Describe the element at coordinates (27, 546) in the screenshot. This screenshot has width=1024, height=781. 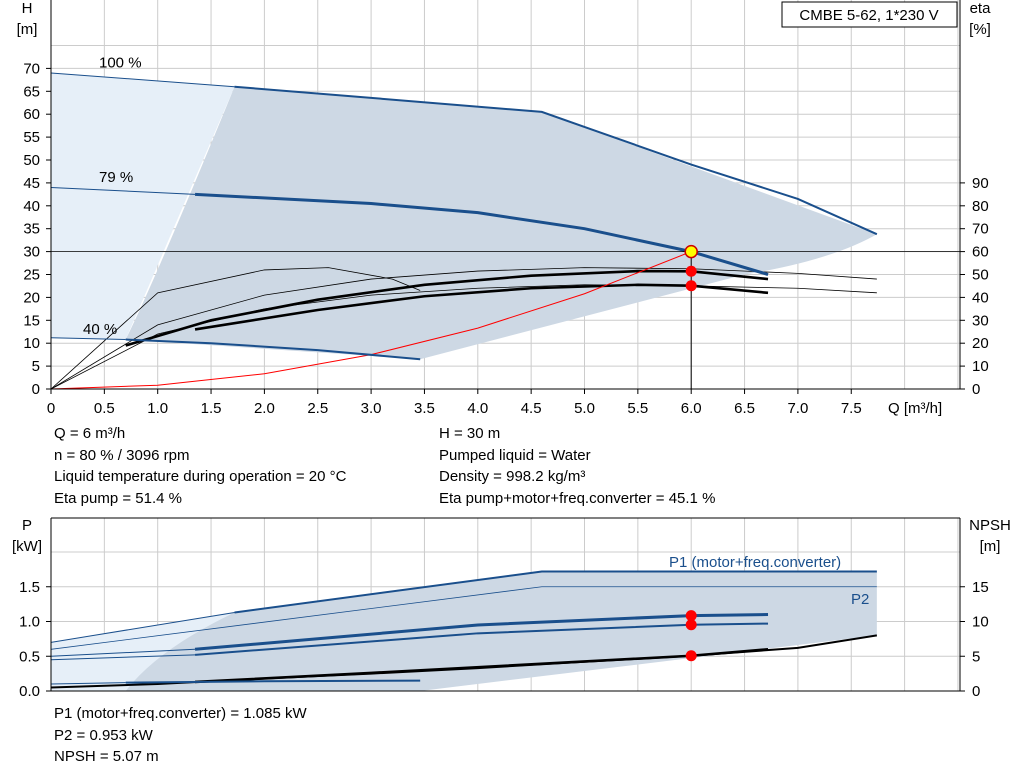
I see `power-axis-unit: [kW]` at that location.